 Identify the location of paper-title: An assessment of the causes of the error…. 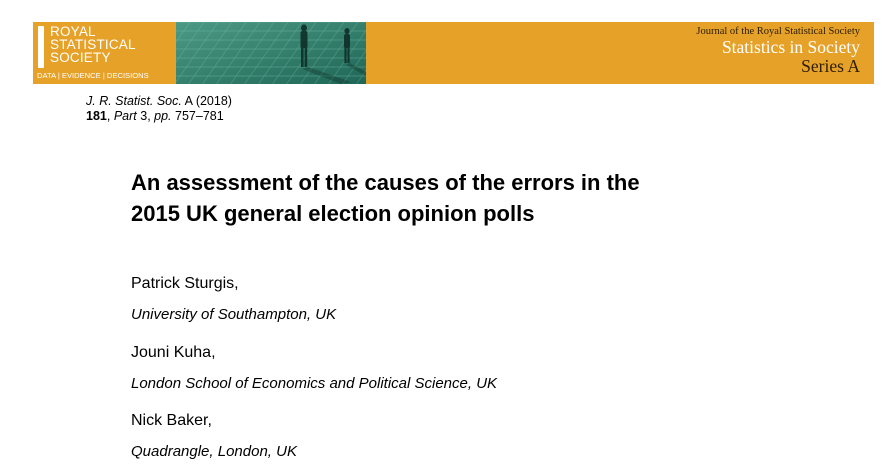
(451, 198).